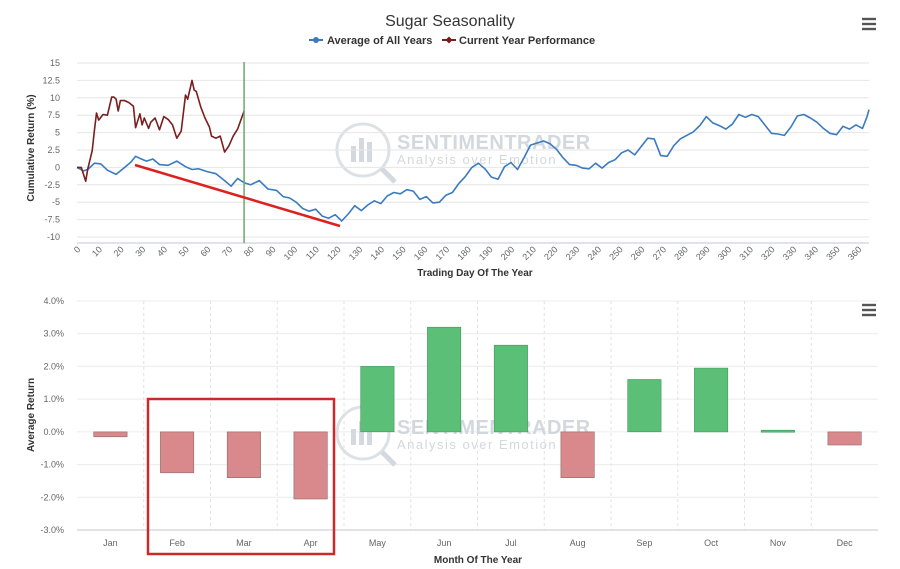 The image size is (900, 569). What do you see at coordinates (527, 41) in the screenshot?
I see `legend-label-current-year: Current Year Performance` at bounding box center [527, 41].